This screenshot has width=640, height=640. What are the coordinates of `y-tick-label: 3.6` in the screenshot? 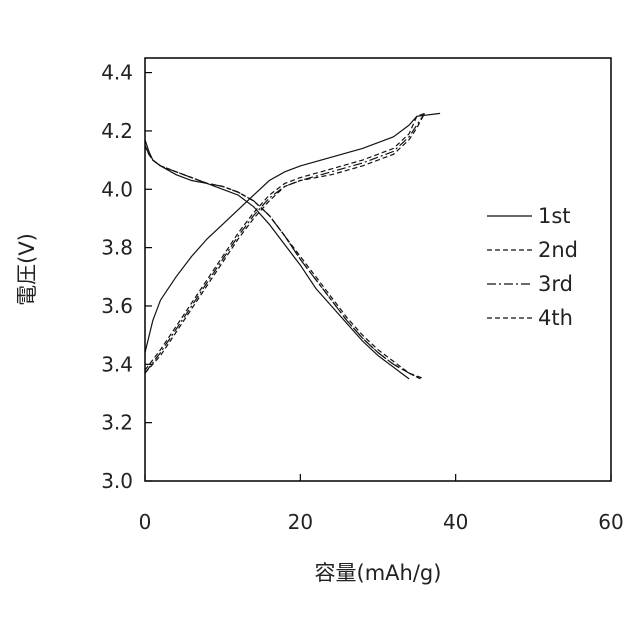 It's located at (117, 306).